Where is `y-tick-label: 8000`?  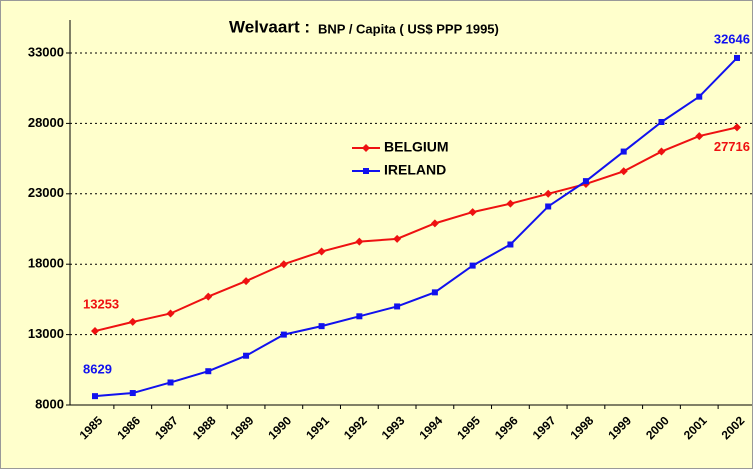 y-tick-label: 8000 is located at coordinates (49, 403).